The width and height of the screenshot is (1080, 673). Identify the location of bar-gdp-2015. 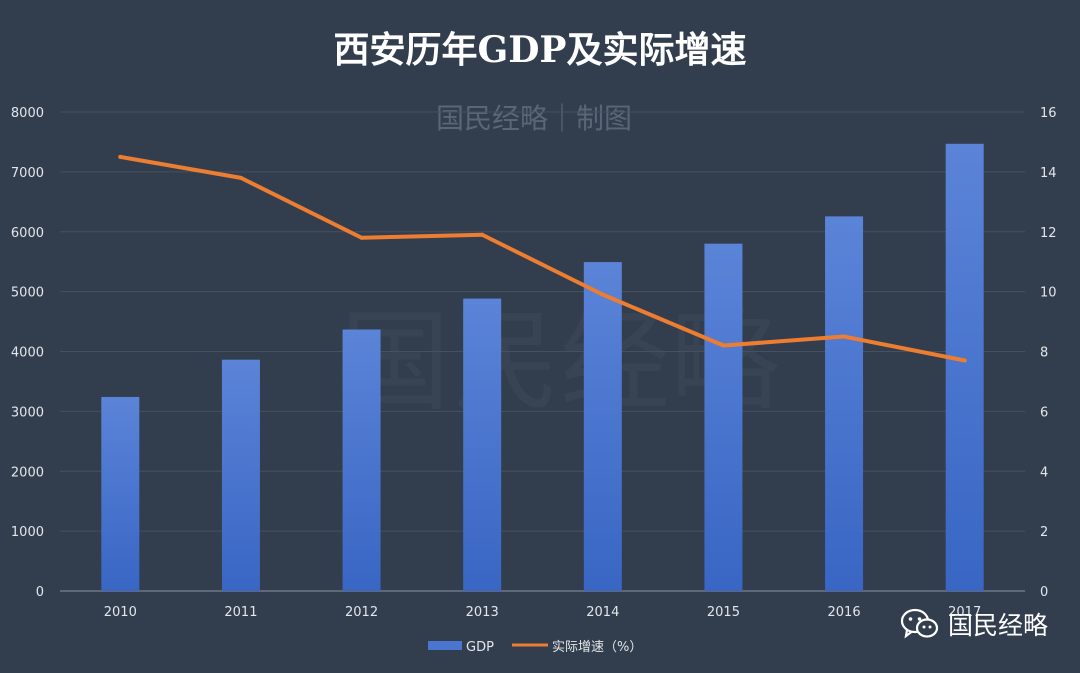
(723, 417).